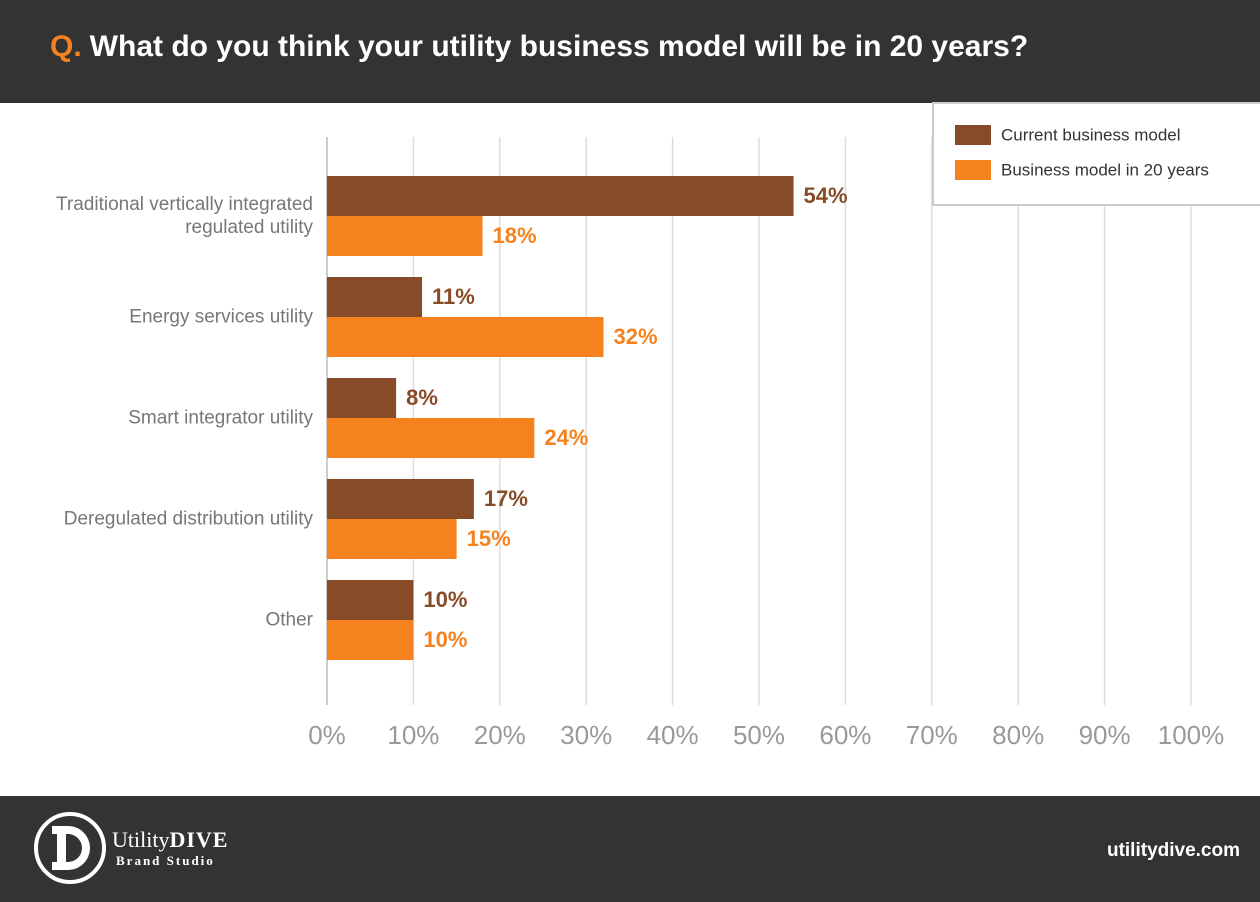  I want to click on x-tick-label: 50%, so click(759, 735).